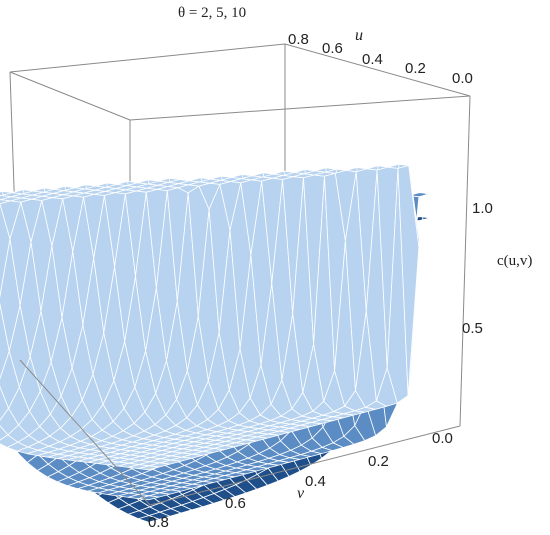  What do you see at coordinates (462, 78) in the screenshot?
I see `x-tick-4: 0.0` at bounding box center [462, 78].